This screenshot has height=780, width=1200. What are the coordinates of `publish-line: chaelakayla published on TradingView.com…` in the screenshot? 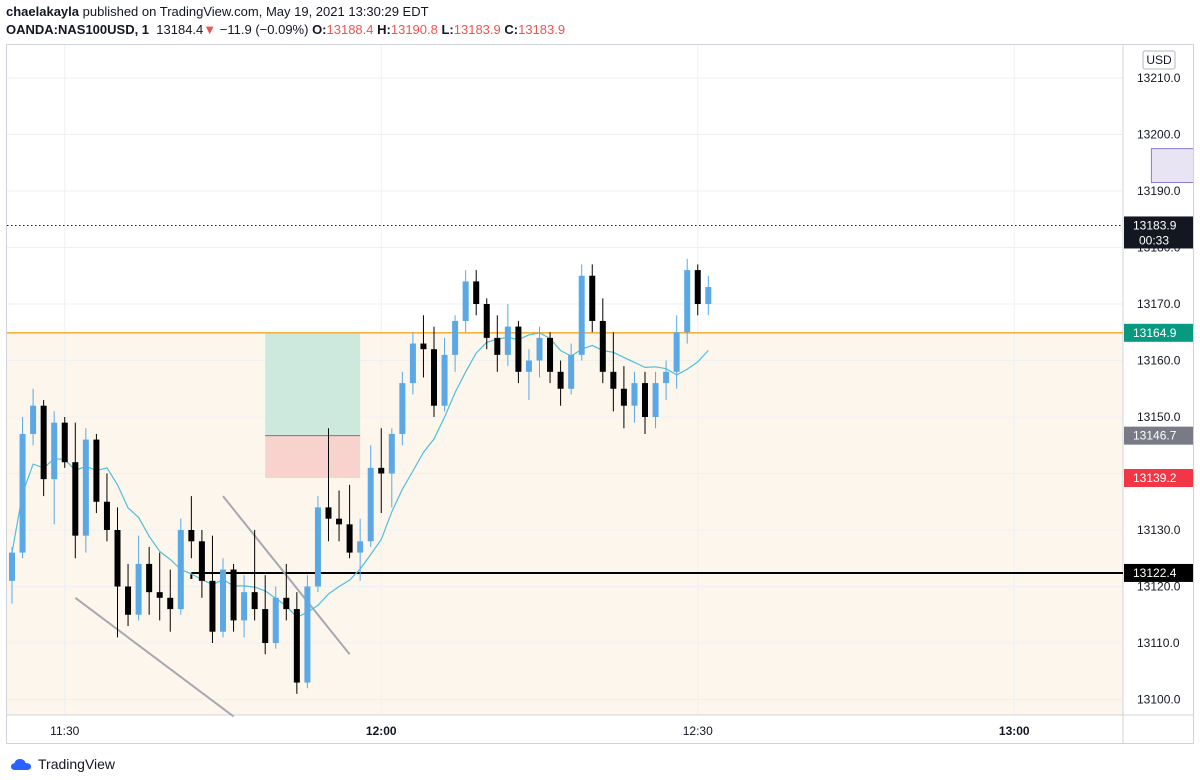 It's located at (217, 11).